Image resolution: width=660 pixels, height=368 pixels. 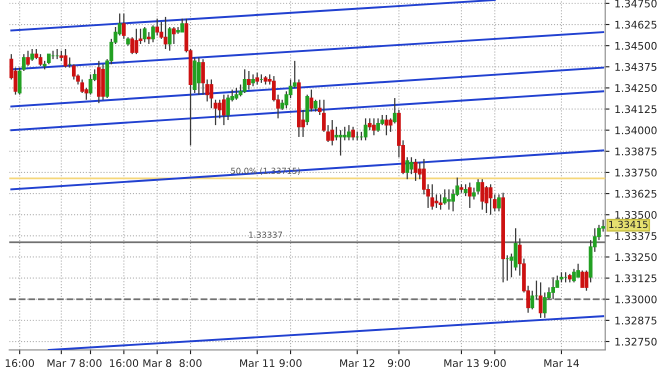 What do you see at coordinates (257, 363) in the screenshot?
I see `x-tick-label: Mar 11` at bounding box center [257, 363].